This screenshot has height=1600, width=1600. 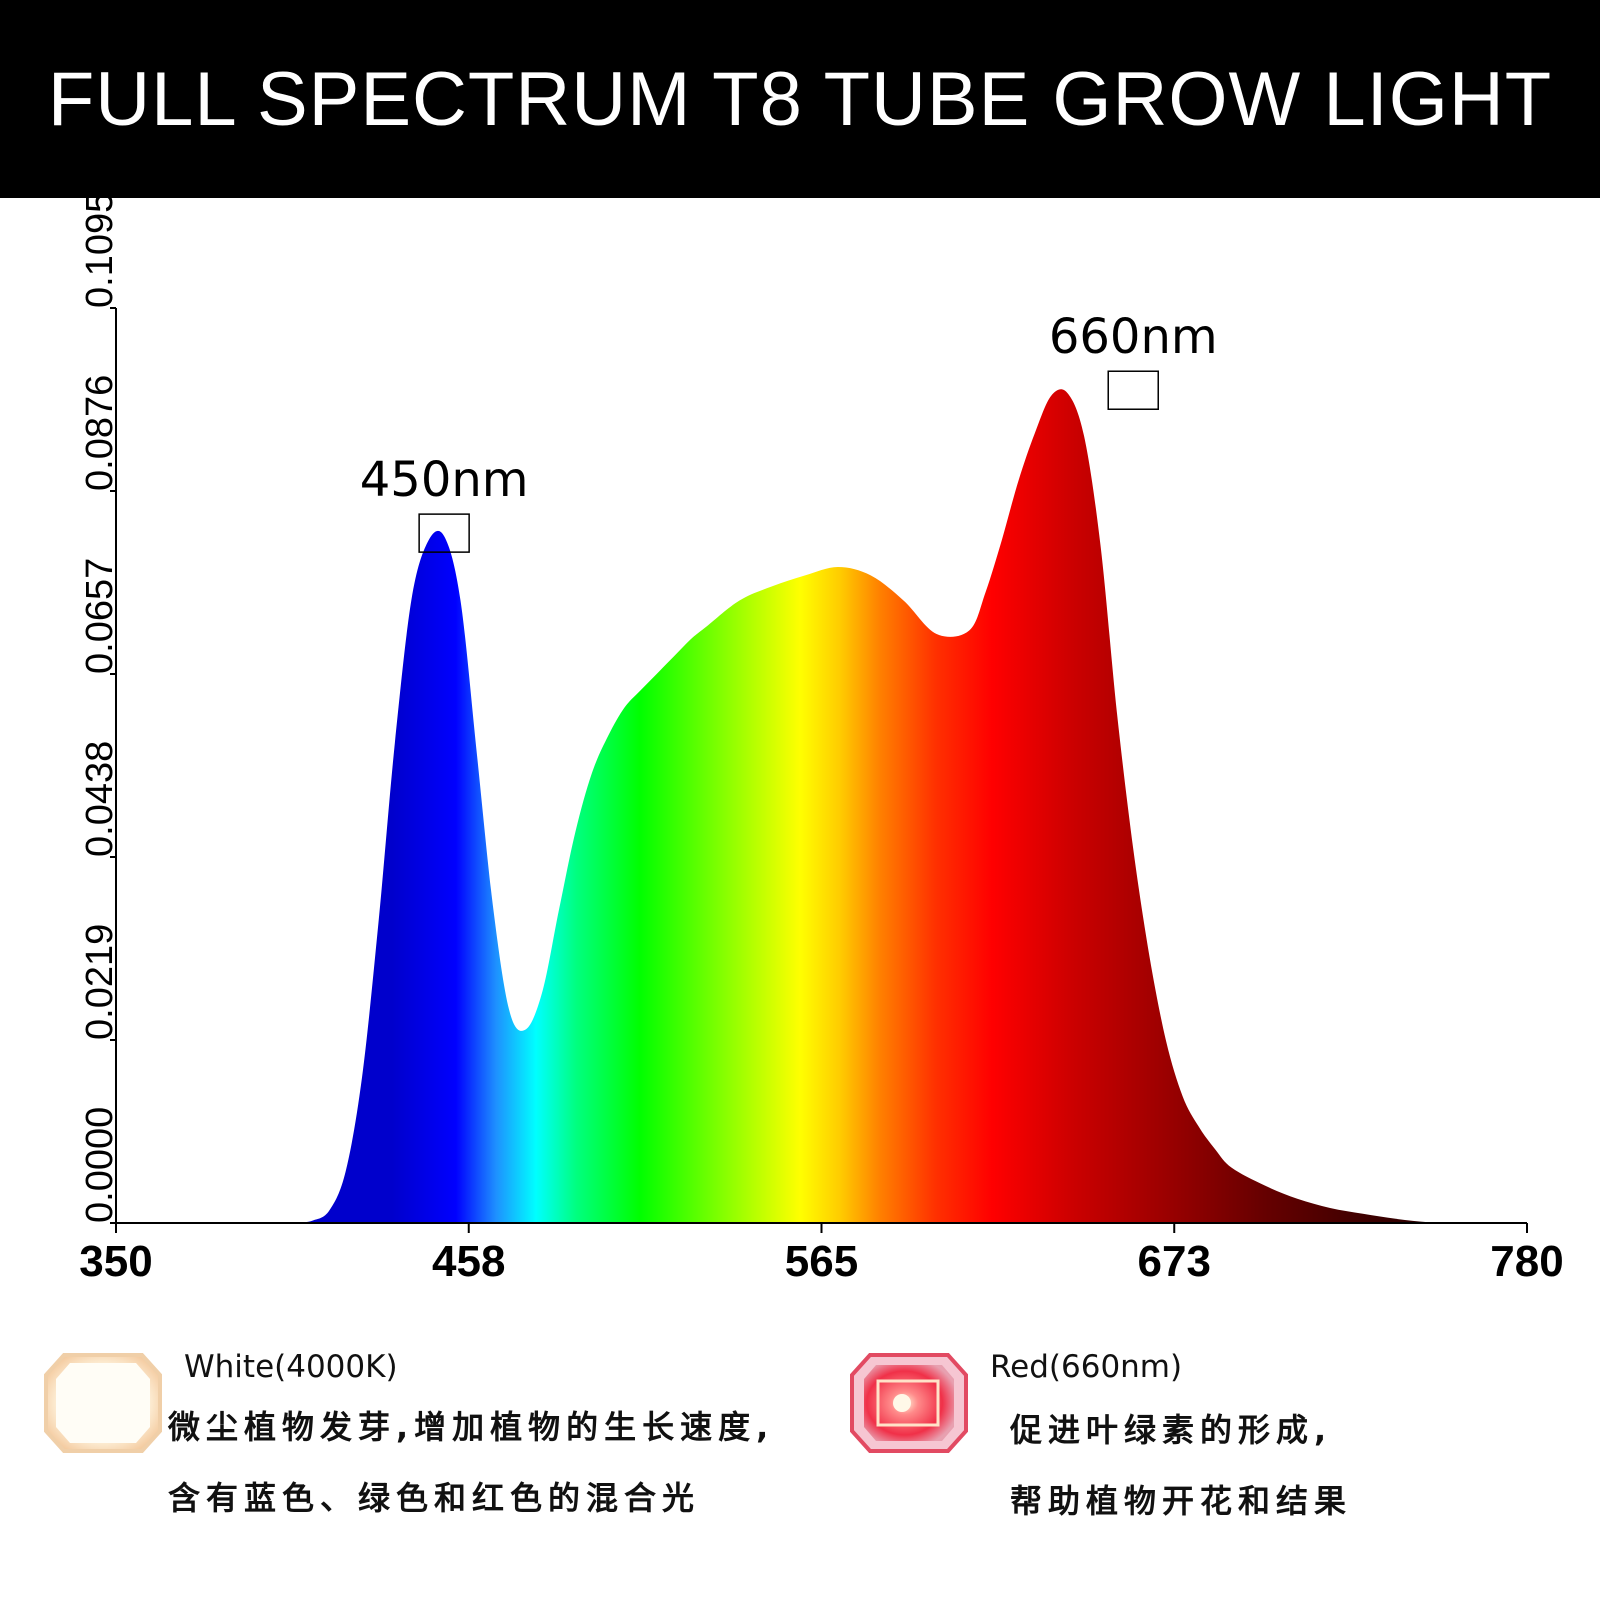 What do you see at coordinates (103, 1403) in the screenshot?
I see `white-led-icon` at bounding box center [103, 1403].